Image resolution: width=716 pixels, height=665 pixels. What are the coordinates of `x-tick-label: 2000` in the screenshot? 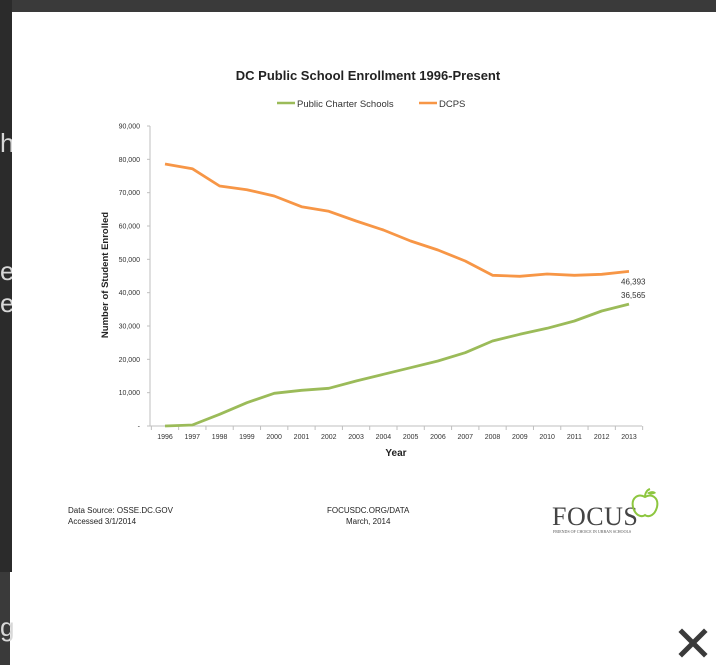 It's located at (274, 437).